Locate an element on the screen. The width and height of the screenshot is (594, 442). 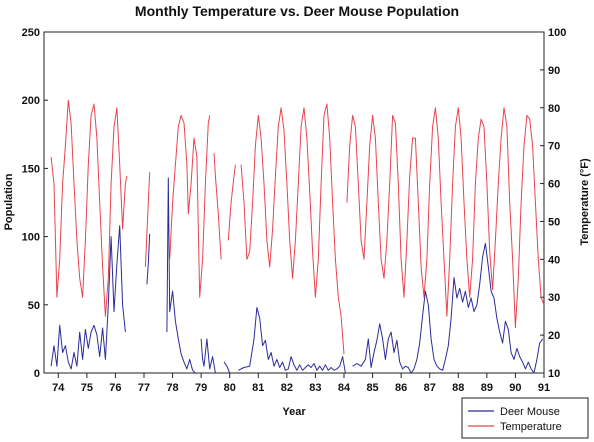
y2-tick-label: 70 is located at coordinates (554, 147).